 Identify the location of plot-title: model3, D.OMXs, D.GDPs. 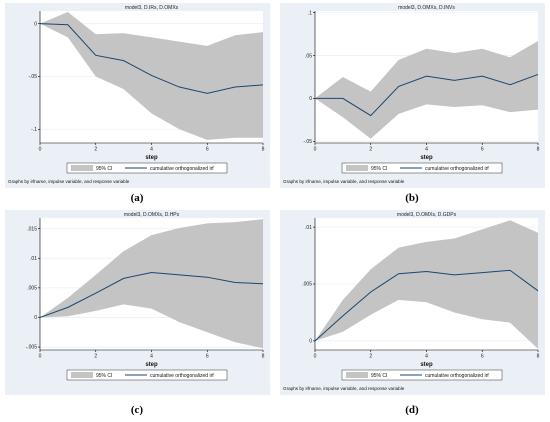
(427, 215).